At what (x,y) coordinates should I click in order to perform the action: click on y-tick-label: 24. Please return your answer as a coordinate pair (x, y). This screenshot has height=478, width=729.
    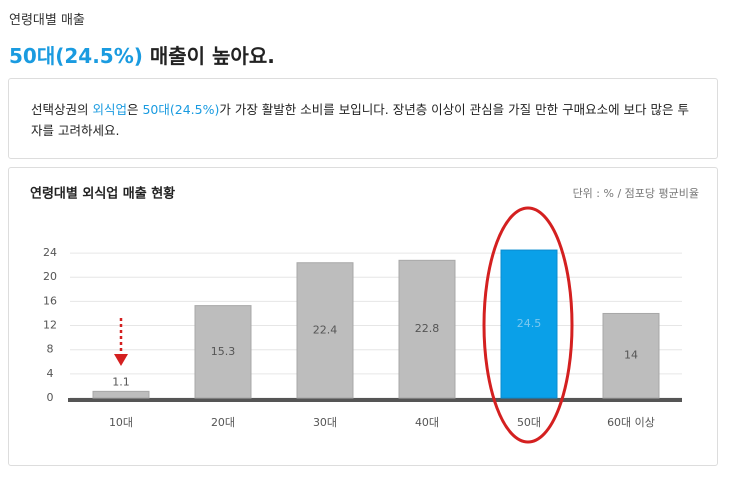
    Looking at the image, I should click on (50, 252).